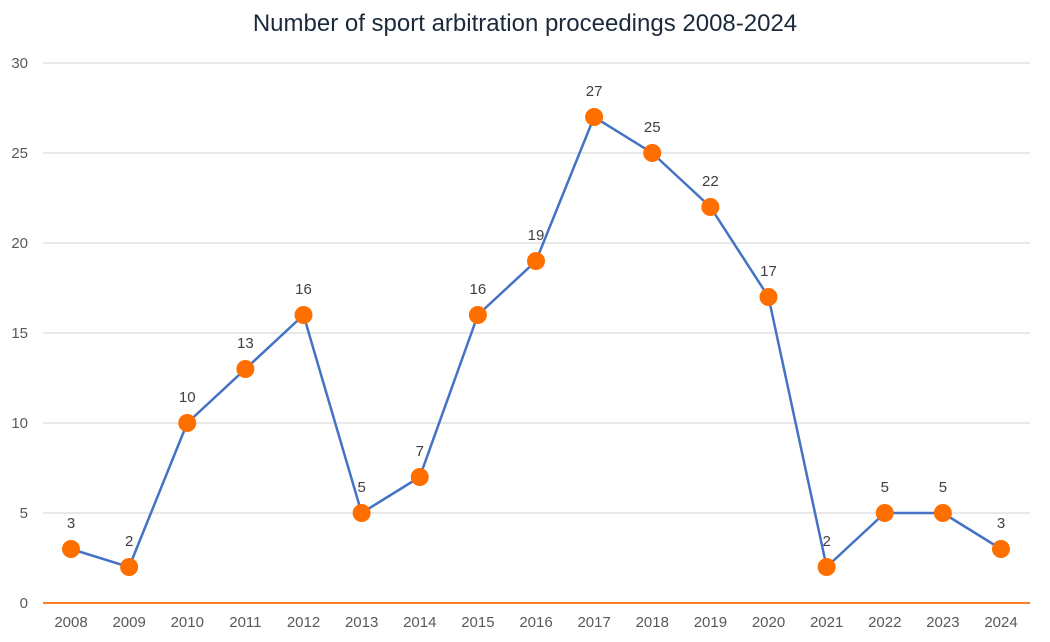 The width and height of the screenshot is (1050, 642). Describe the element at coordinates (70, 622) in the screenshot. I see `x-tick-label: 2008` at that location.